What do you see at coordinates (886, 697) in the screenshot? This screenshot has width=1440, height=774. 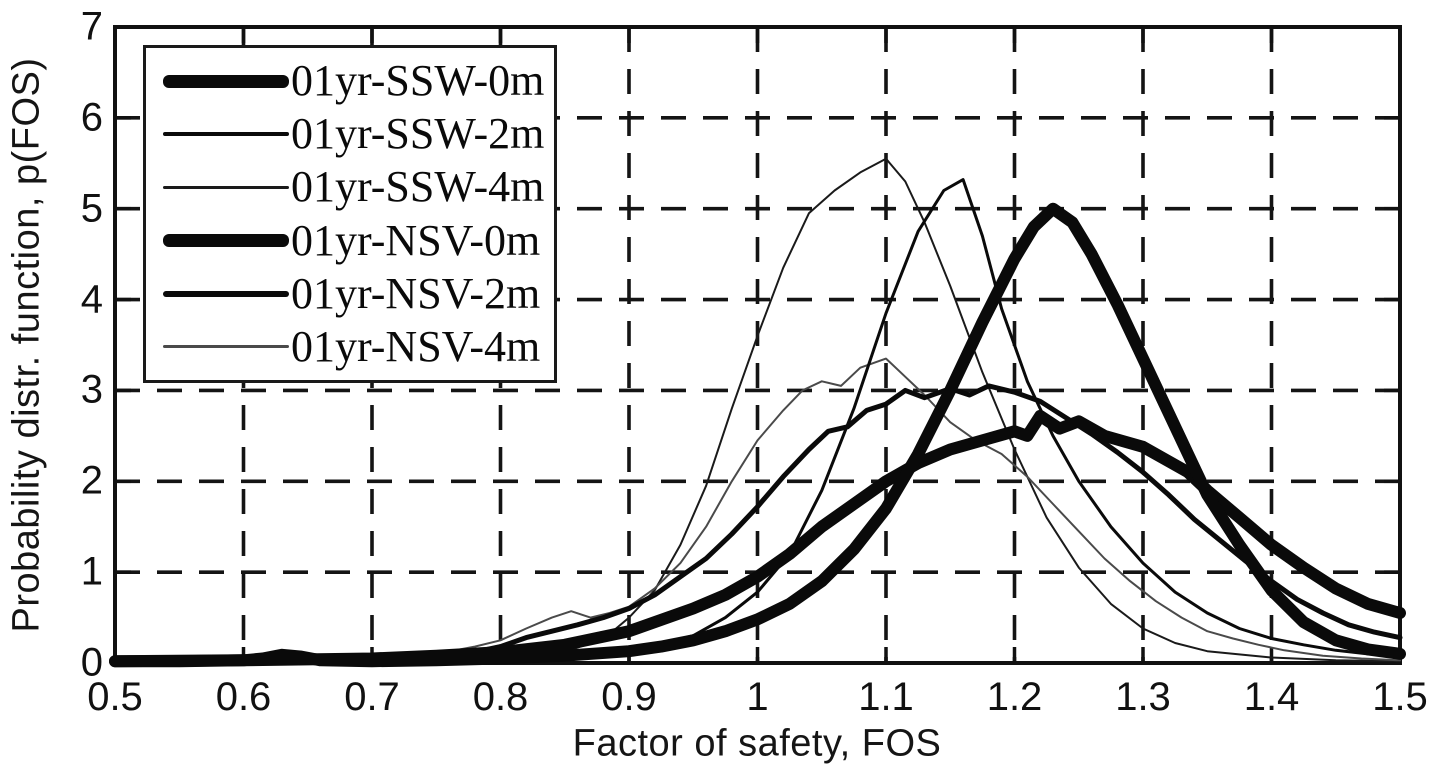 I see `x-tick-label: 1.1` at bounding box center [886, 697].